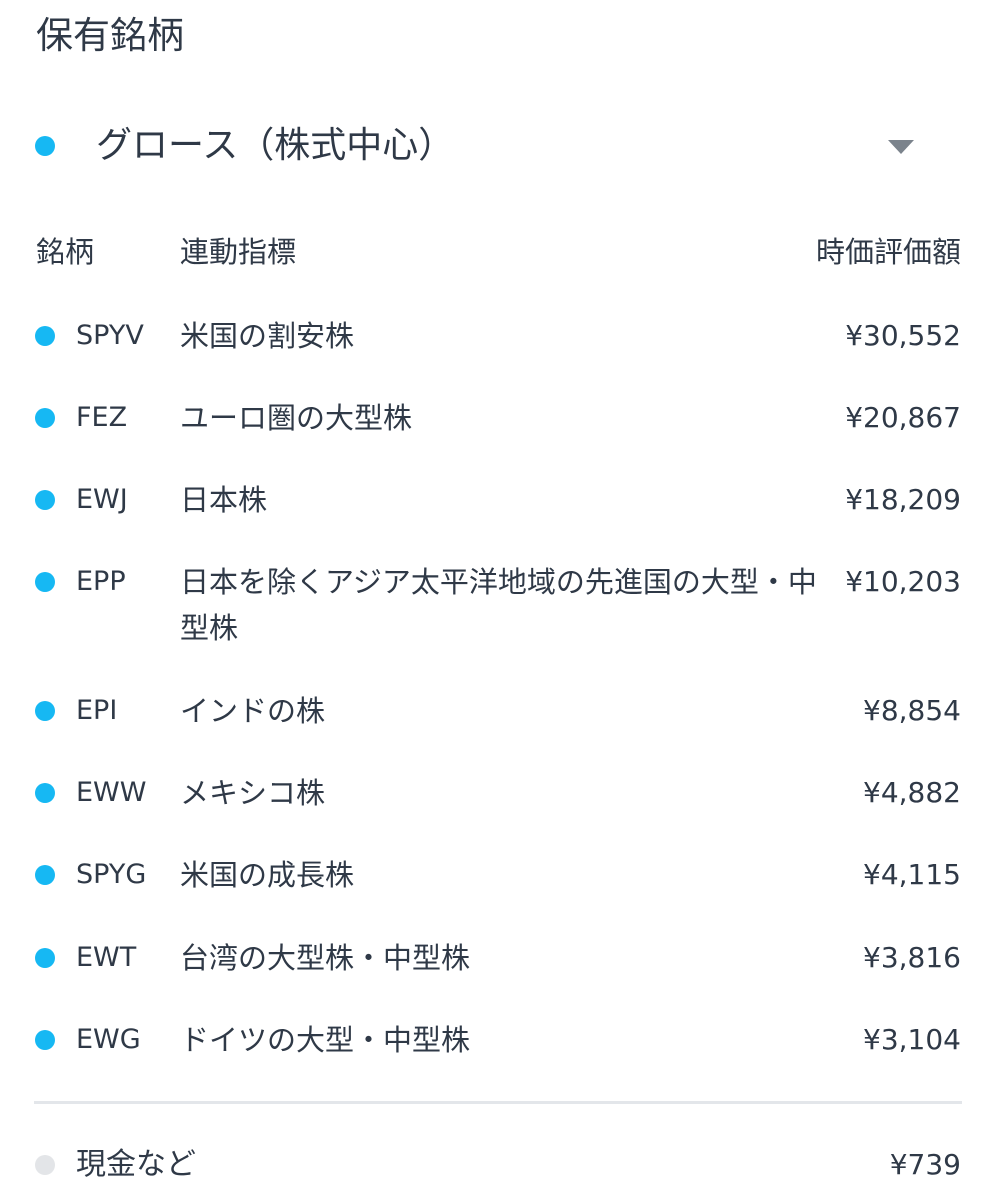  Describe the element at coordinates (238, 252) in the screenshot. I see `column-header-index: 連動指標` at that location.